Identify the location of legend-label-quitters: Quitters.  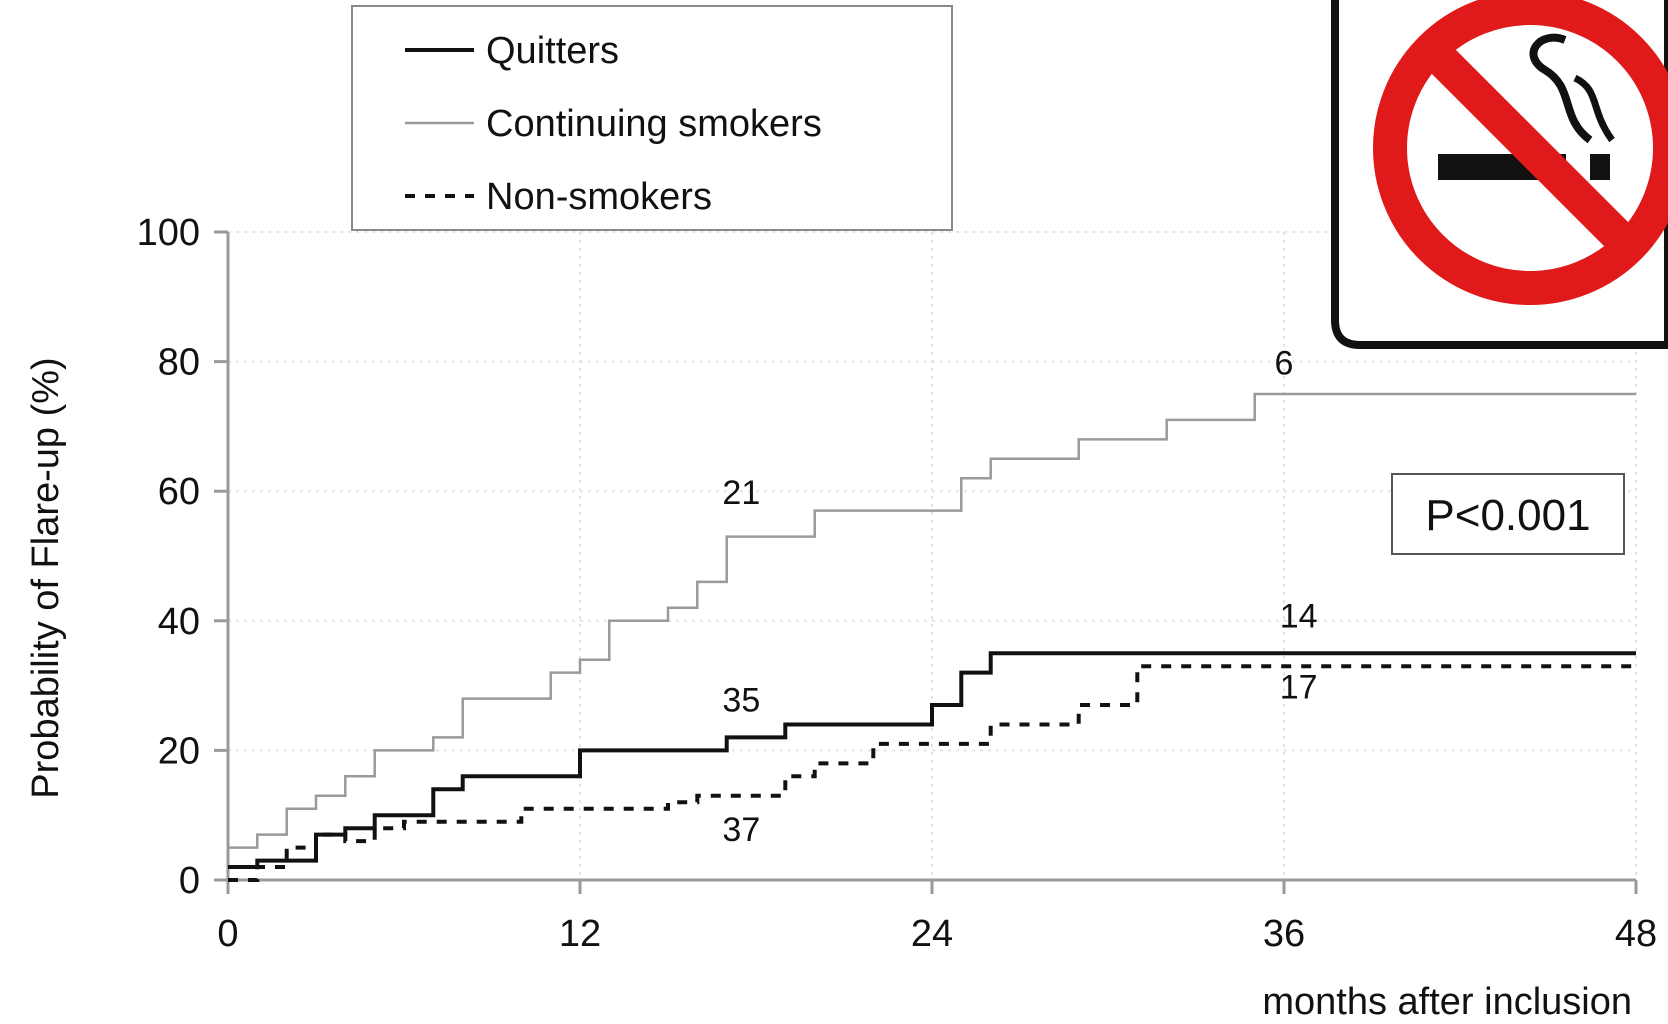
(552, 51).